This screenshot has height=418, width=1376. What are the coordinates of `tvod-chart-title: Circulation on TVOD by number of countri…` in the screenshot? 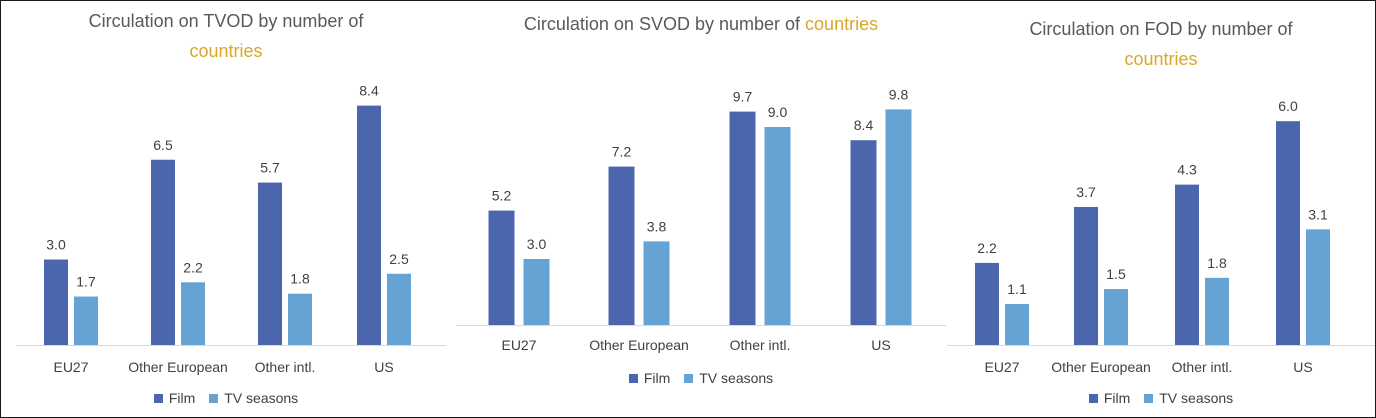 It's located at (226, 36).